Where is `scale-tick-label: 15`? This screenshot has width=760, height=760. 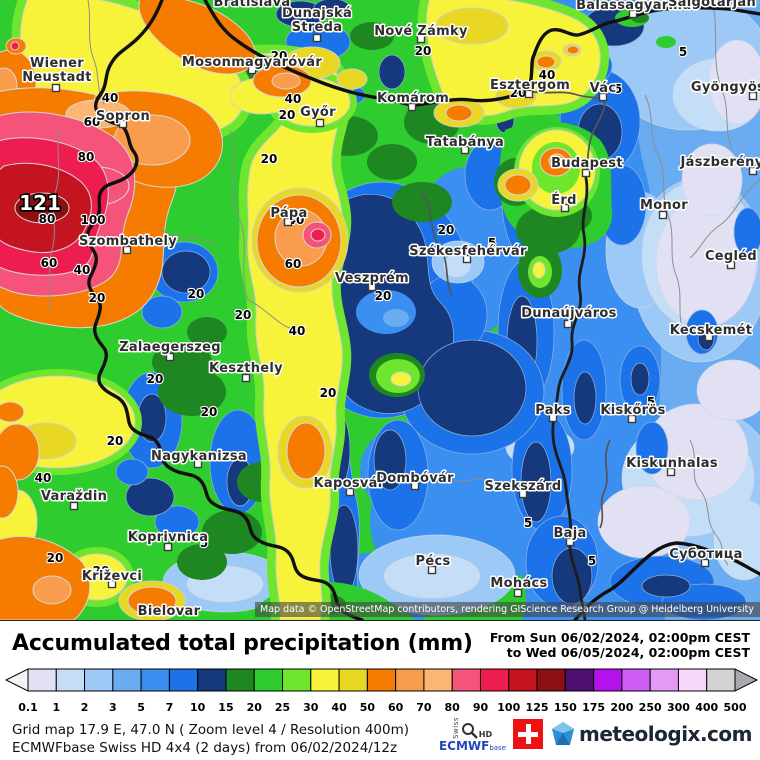
scale-tick-label: 15 is located at coordinates (225, 707).